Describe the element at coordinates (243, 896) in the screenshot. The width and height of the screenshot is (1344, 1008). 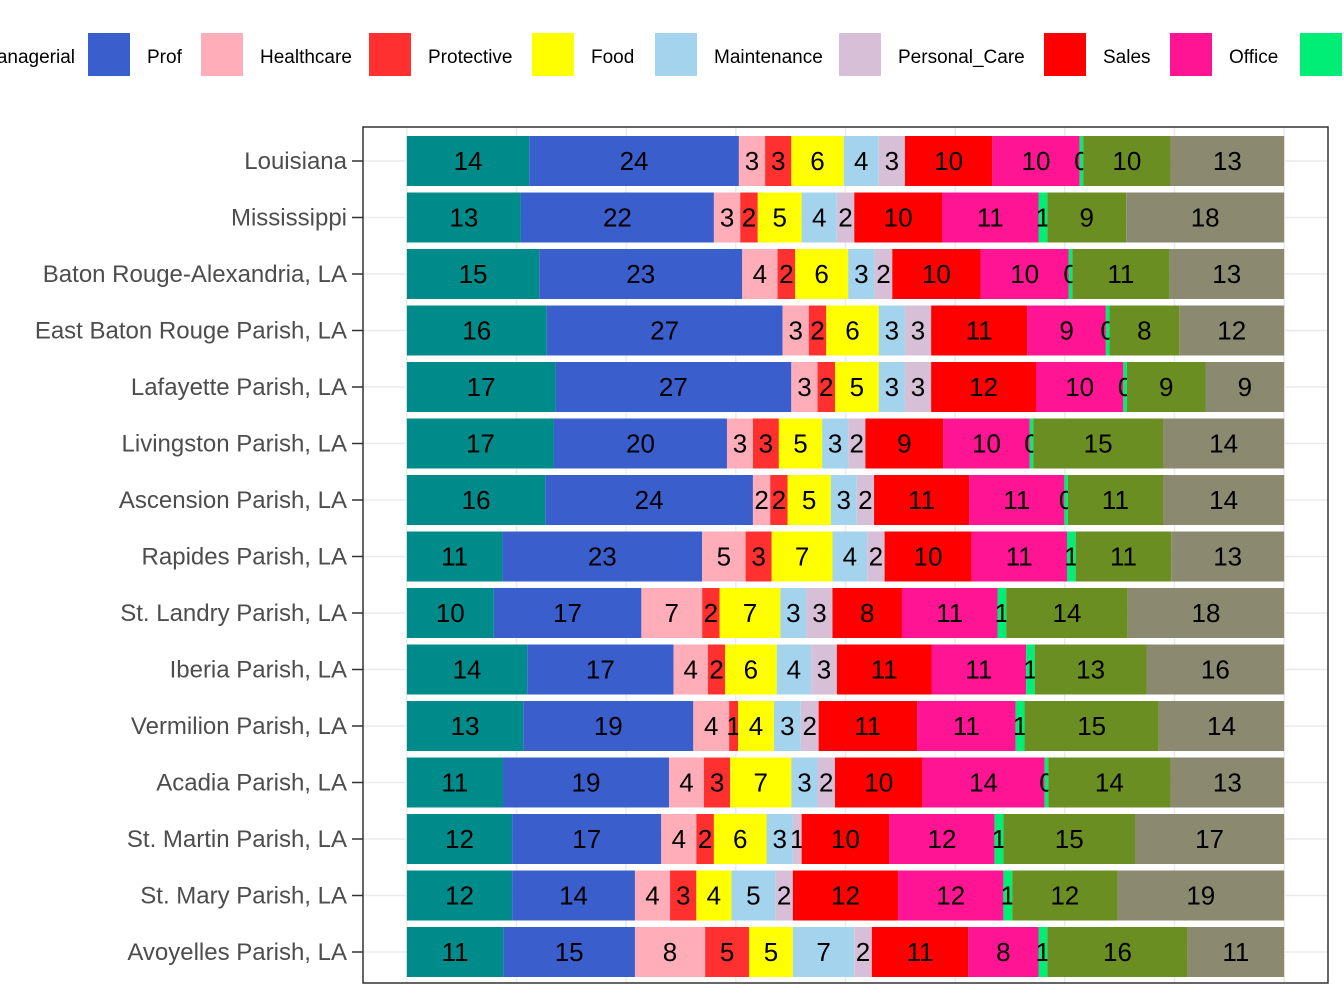
I see `y-tick-label: St. Mary Parish, LA` at that location.